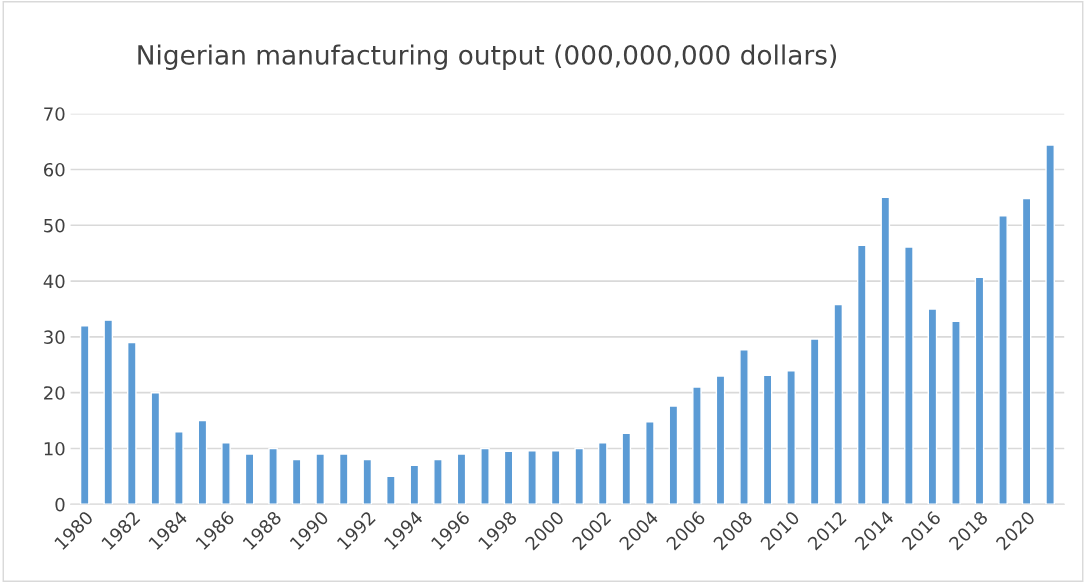 This screenshot has width=1086, height=583. Describe the element at coordinates (54, 393) in the screenshot. I see `y-tick-label: 20` at that location.